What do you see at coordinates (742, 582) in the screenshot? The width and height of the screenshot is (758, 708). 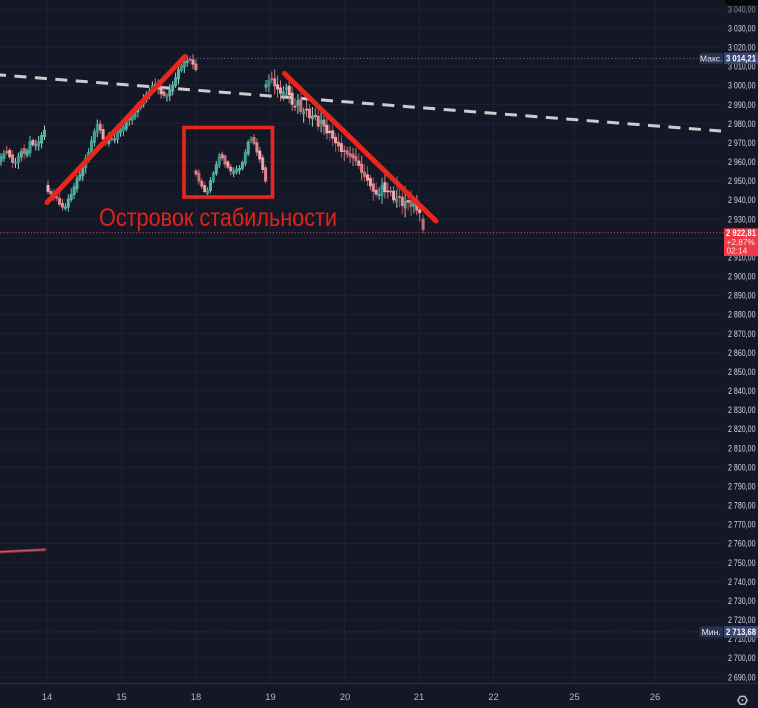 I see `svg-text: 2 740,00` at bounding box center [742, 582].